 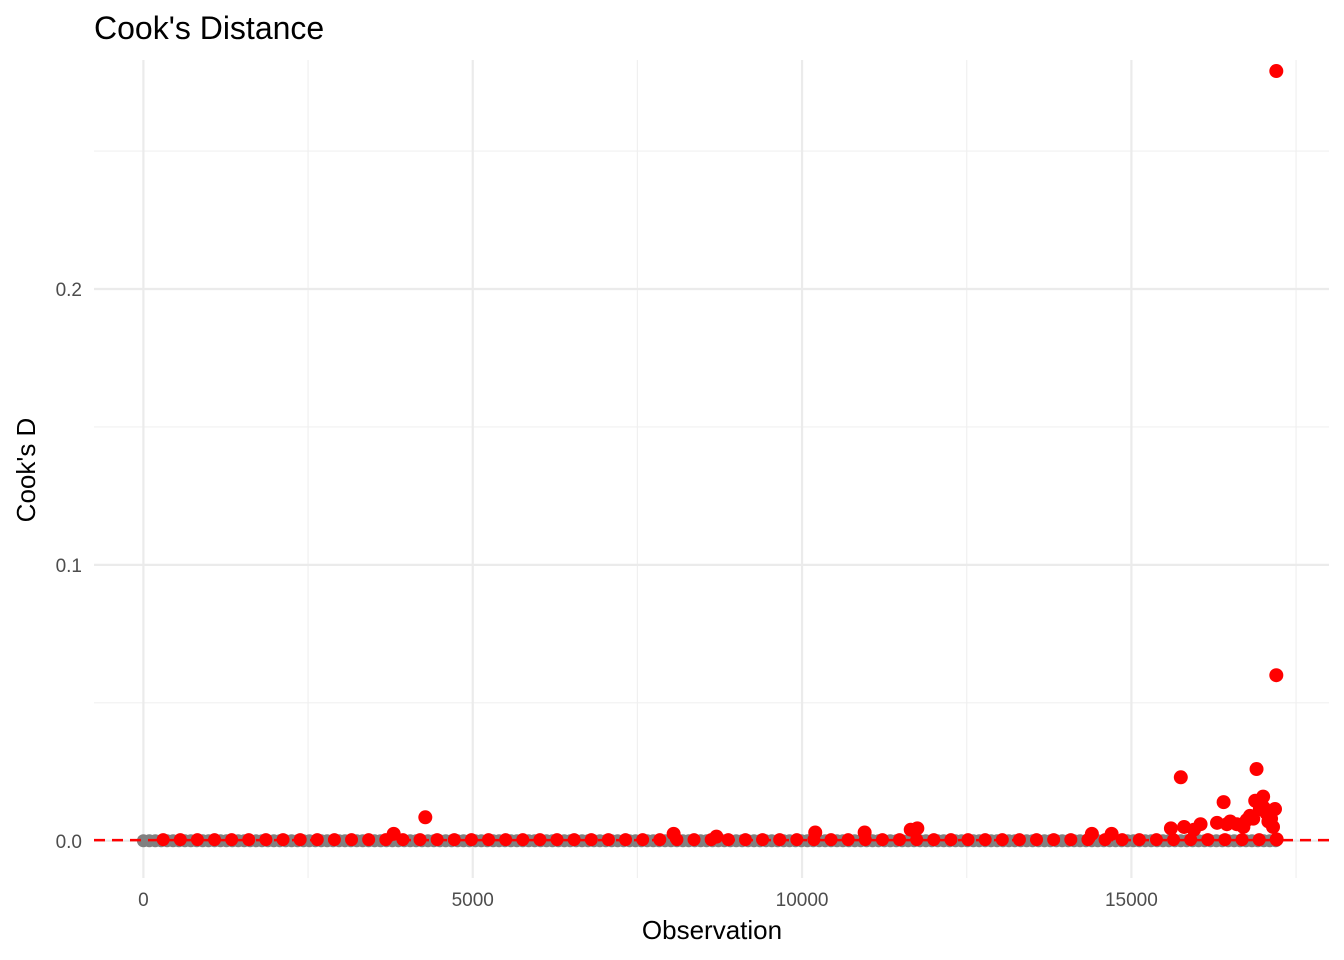 What do you see at coordinates (802, 900) in the screenshot?
I see `x-tick-label: 10000` at bounding box center [802, 900].